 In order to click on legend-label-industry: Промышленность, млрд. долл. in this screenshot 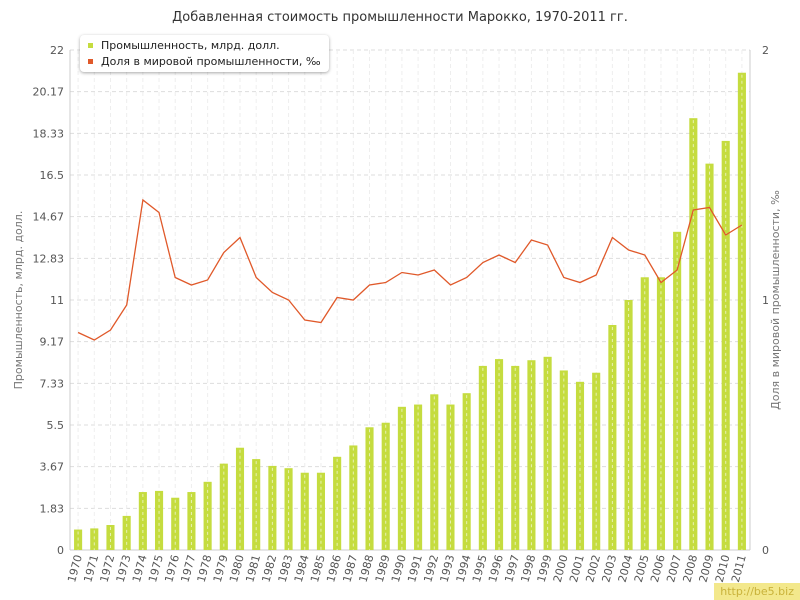, I will do `click(190, 45)`.